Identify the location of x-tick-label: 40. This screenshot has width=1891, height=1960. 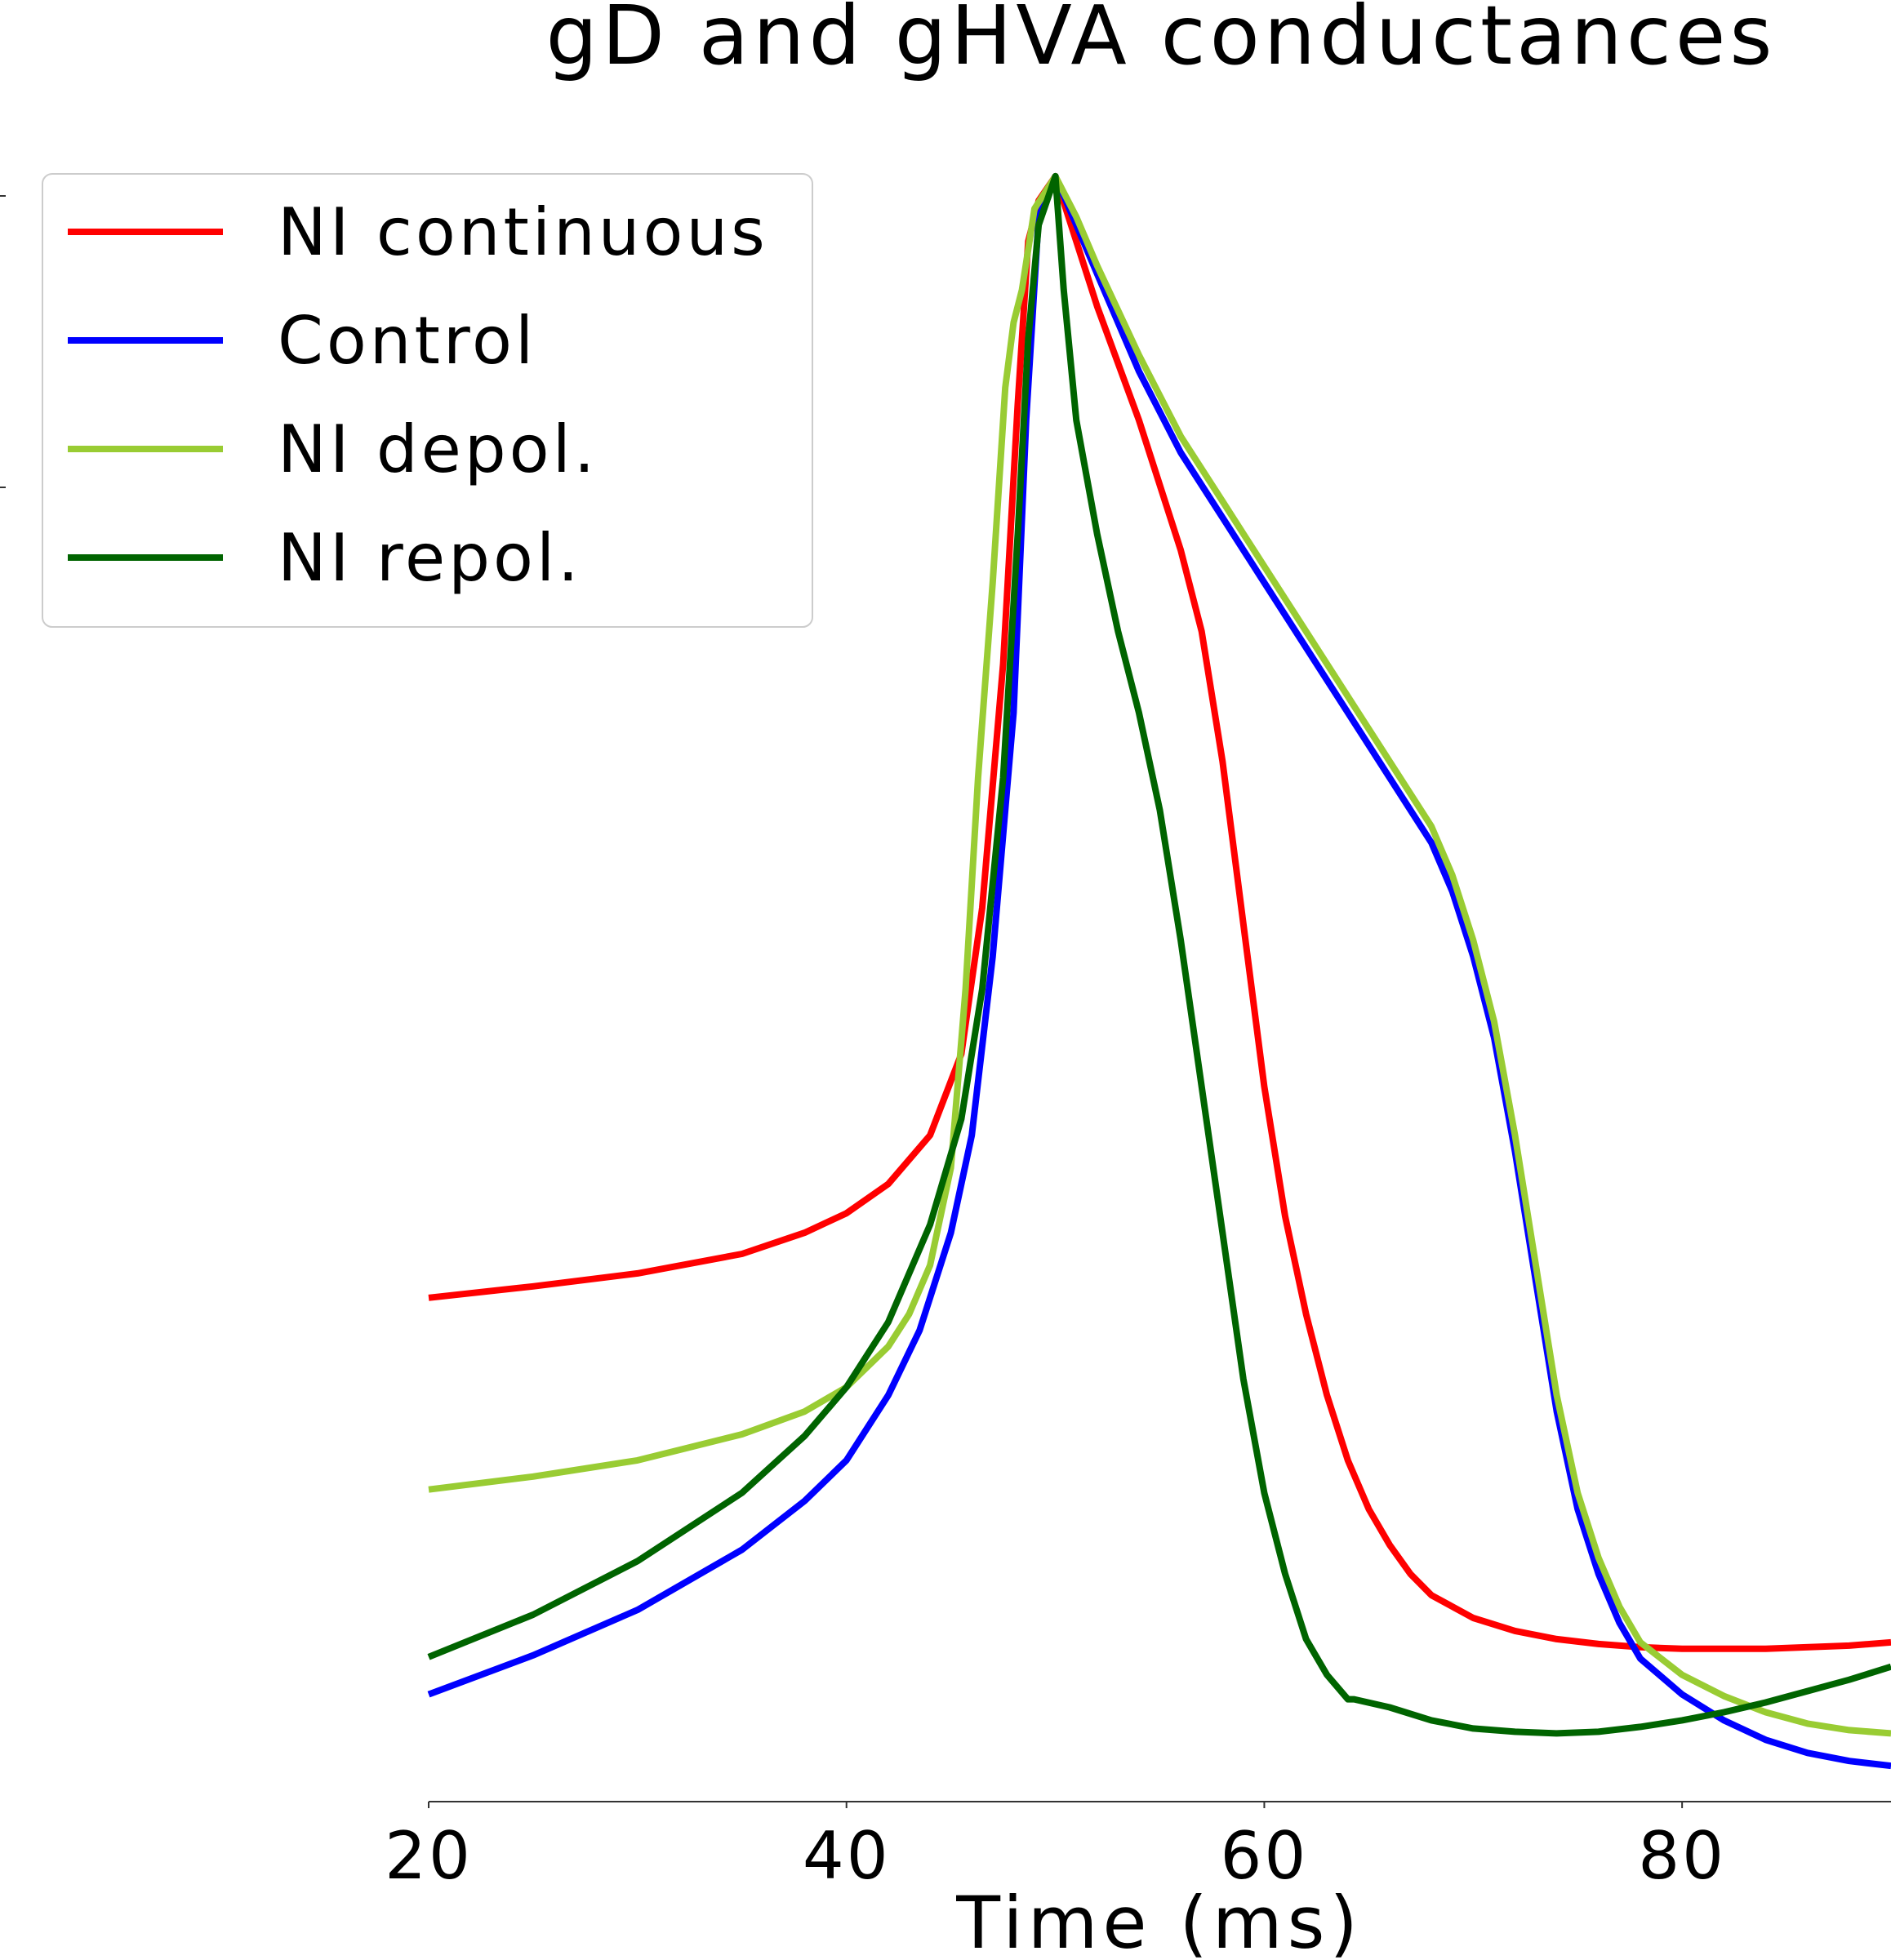
(847, 1856).